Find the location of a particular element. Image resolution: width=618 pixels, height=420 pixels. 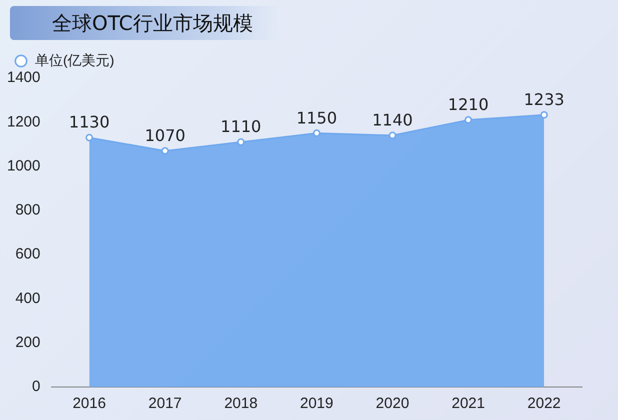

y-tick-label: 200 is located at coordinates (27, 342).